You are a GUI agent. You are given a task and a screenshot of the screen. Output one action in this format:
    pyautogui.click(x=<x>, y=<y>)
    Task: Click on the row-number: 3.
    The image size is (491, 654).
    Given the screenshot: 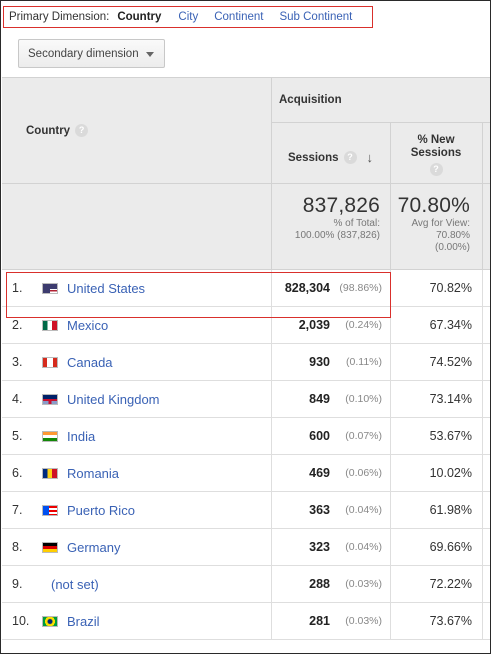 What is the action you would take?
    pyautogui.click(x=17, y=362)
    